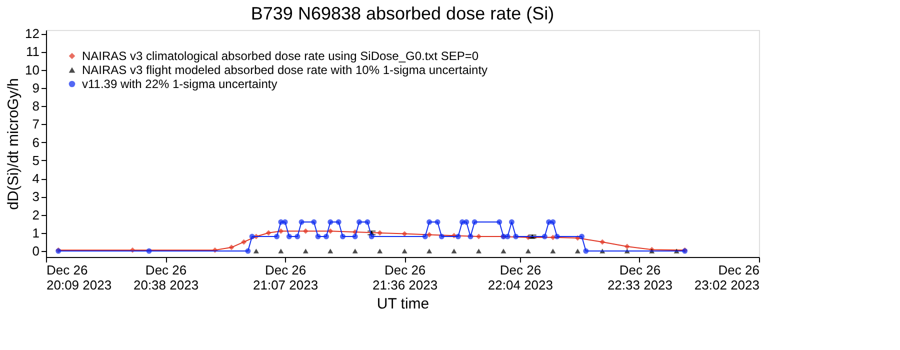  I want to click on y-tick-label: 7, so click(36, 124).